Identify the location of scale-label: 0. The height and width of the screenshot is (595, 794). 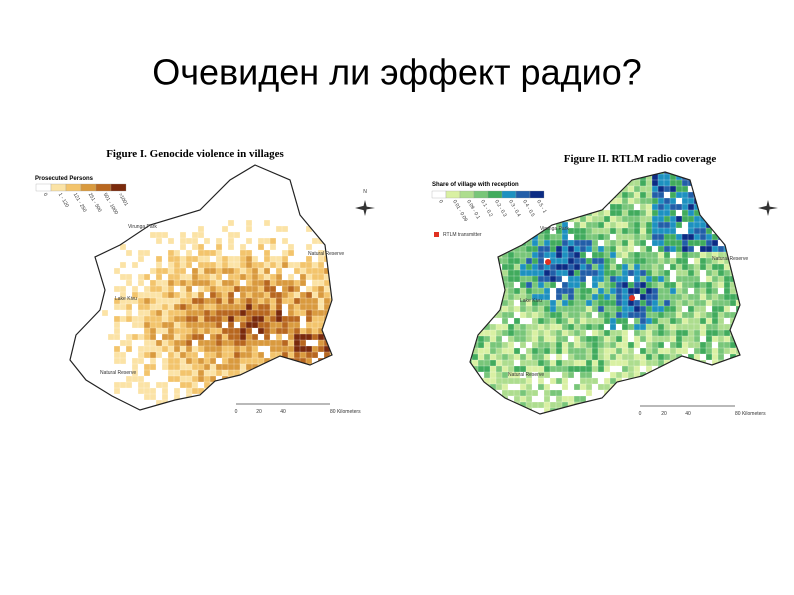
(236, 412).